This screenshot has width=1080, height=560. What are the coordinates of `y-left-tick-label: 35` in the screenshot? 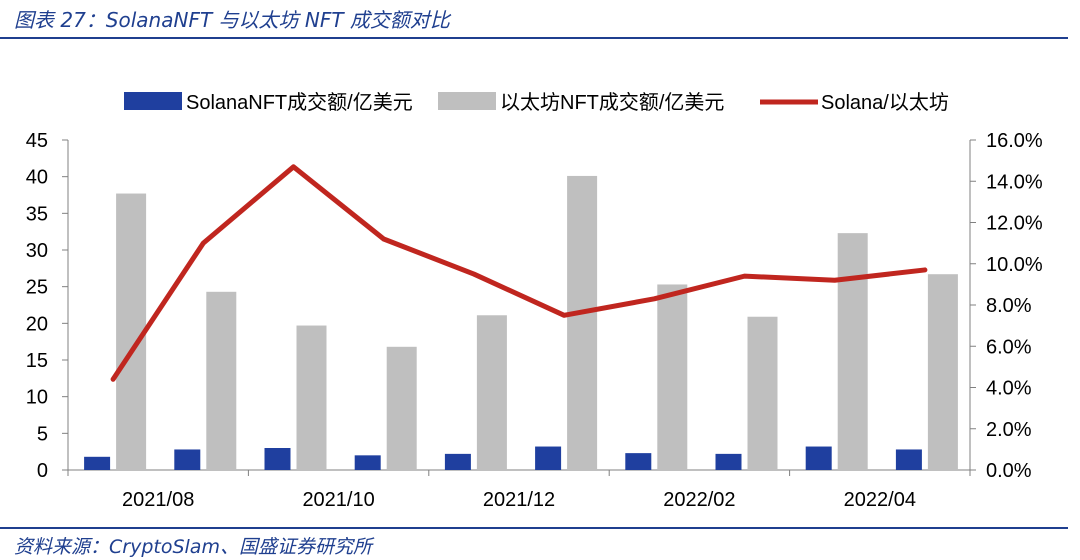 It's located at (37, 214).